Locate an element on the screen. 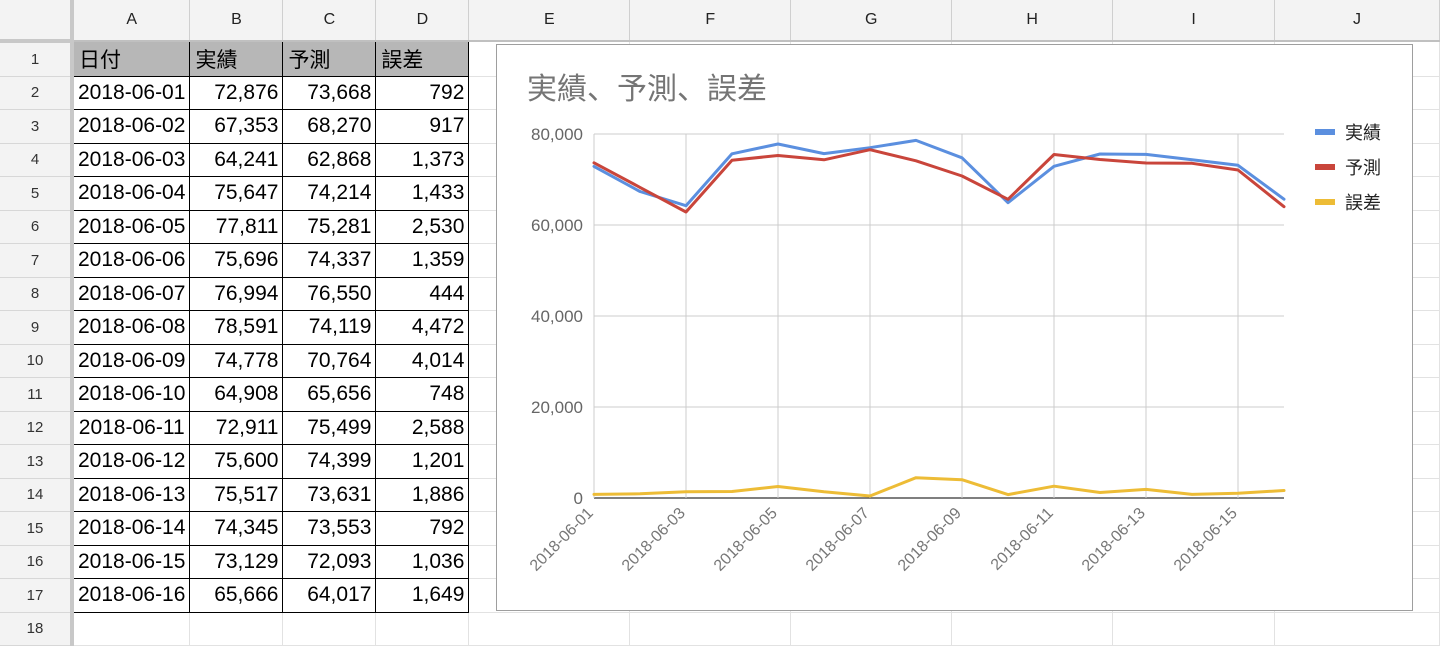 This screenshot has width=1440, height=650. row-header-6: 6 is located at coordinates (37, 227).